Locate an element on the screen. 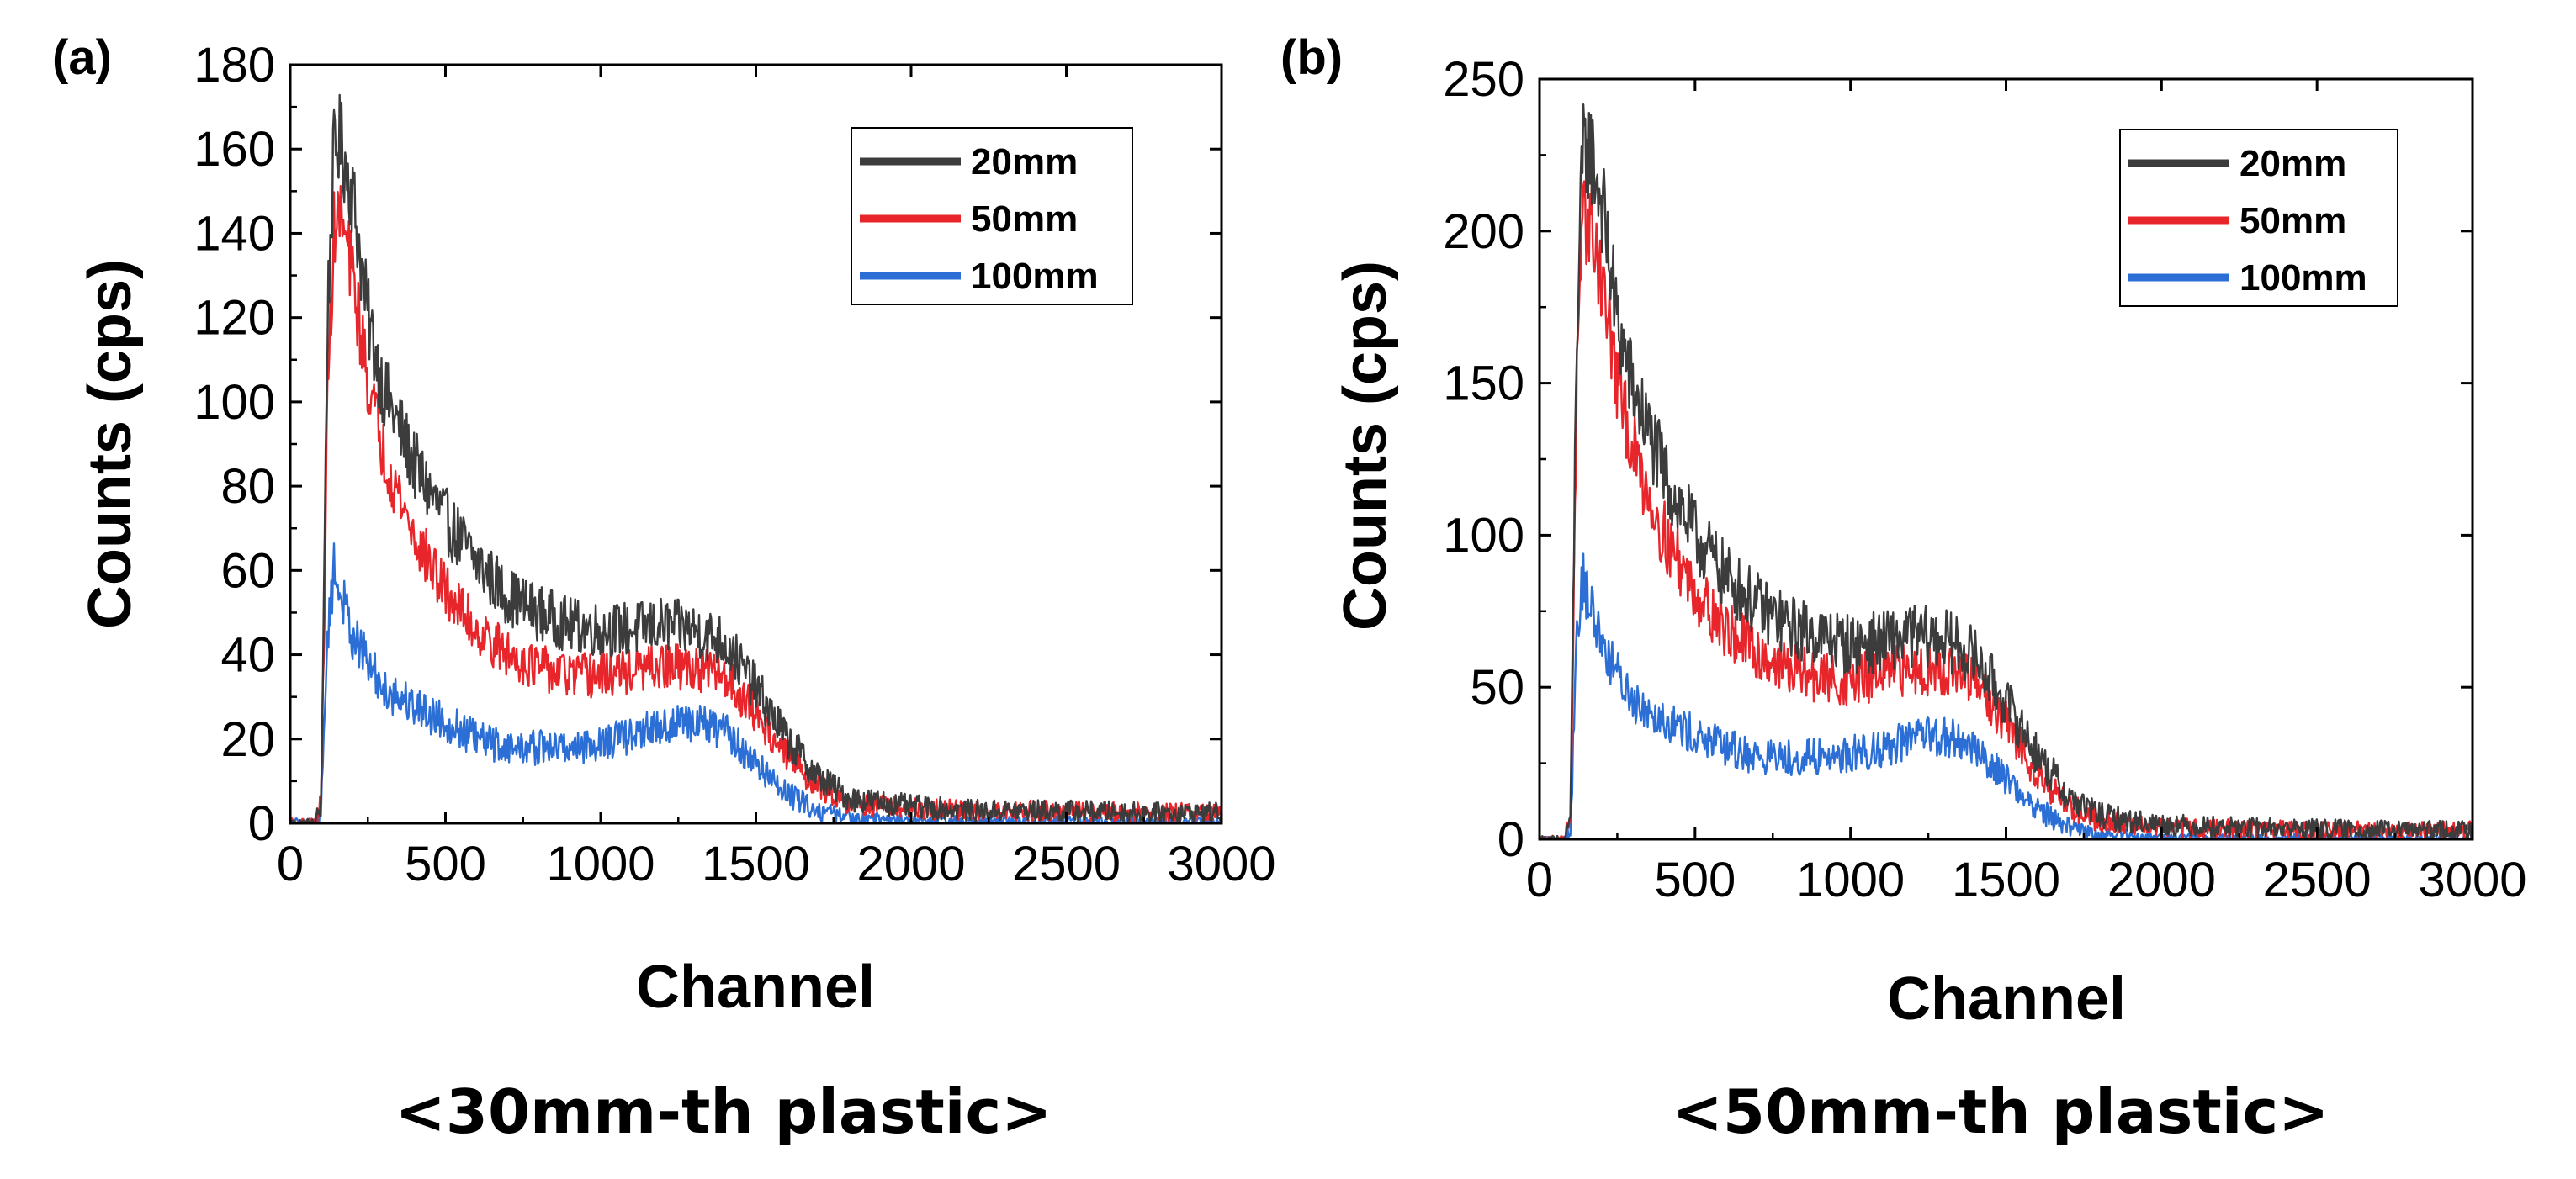 The image size is (2576, 1179). panel-a-y-axis-title: Counts (cps) is located at coordinates (110, 444).